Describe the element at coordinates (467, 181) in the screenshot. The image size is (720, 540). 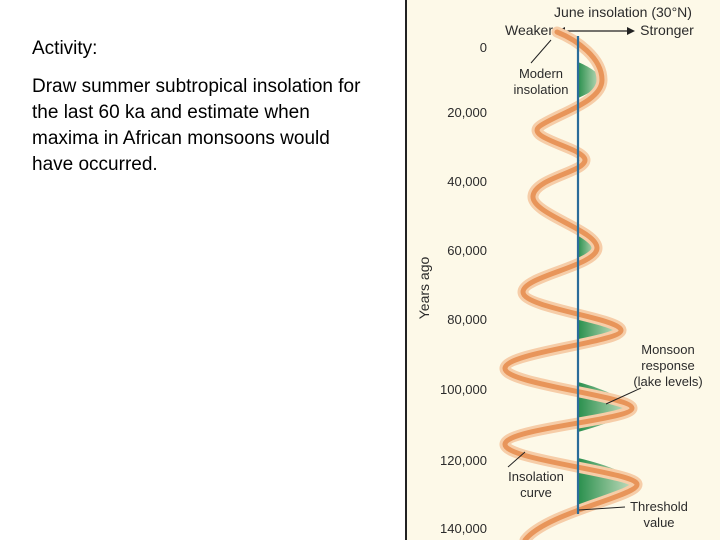
I see `y-tick-label: 40,000` at that location.